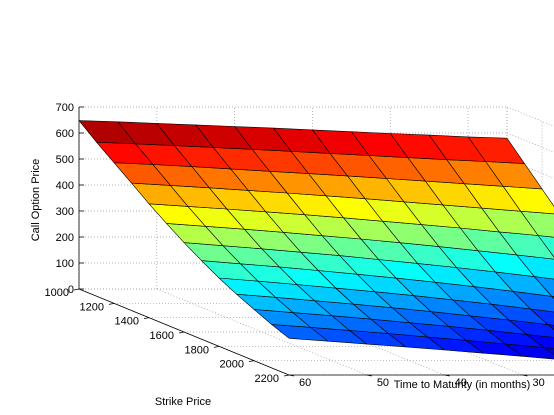 Image resolution: width=554 pixels, height=415 pixels. Describe the element at coordinates (71, 290) in the screenshot. I see `z-tick-label: 0` at that location.